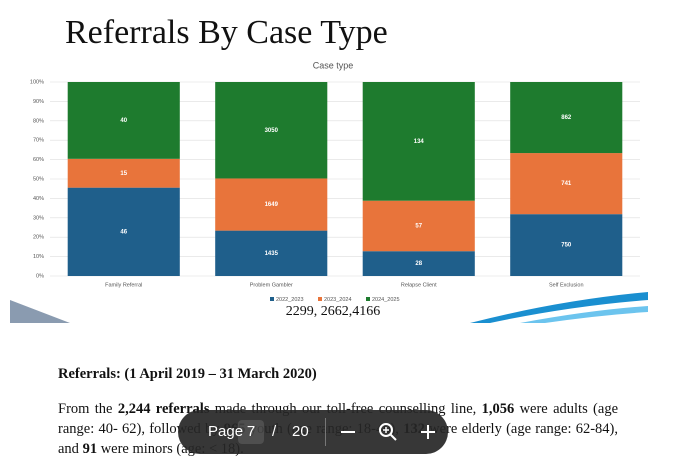  Describe the element at coordinates (37, 82) in the screenshot. I see `y-tick-label: 100%` at that location.